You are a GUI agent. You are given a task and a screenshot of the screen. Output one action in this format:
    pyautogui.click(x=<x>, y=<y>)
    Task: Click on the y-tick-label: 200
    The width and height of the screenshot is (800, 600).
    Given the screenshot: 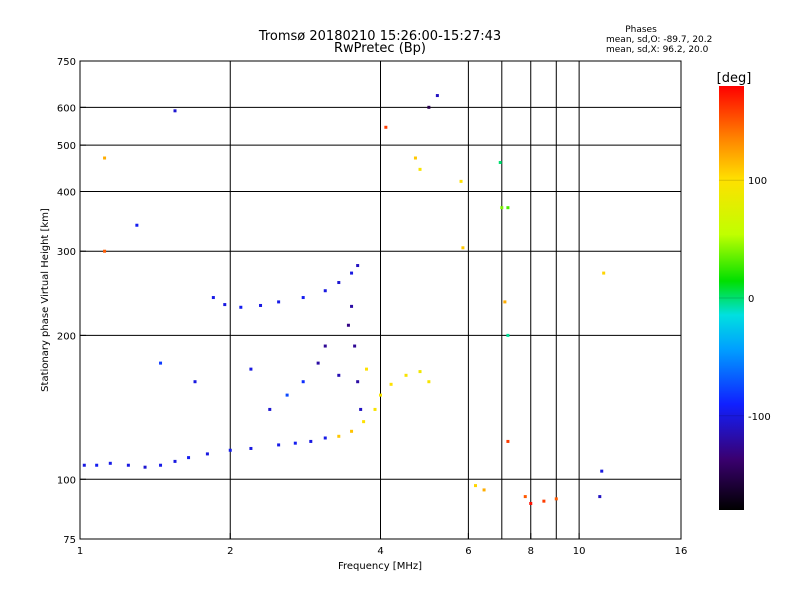 What is the action you would take?
    pyautogui.click(x=66, y=336)
    